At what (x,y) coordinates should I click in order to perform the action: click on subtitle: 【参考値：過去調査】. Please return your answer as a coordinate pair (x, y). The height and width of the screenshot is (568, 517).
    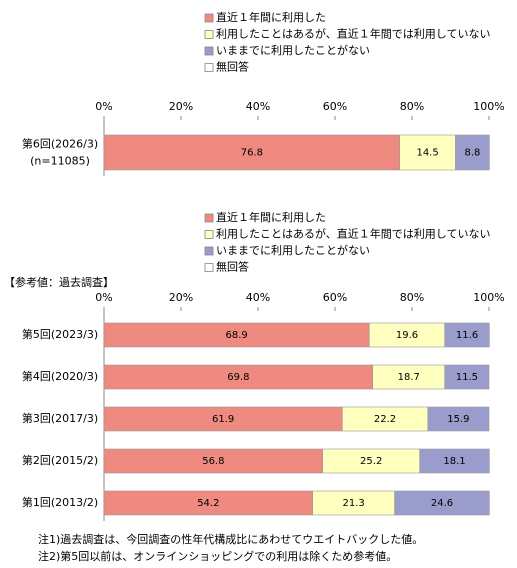
    Looking at the image, I should click on (59, 282).